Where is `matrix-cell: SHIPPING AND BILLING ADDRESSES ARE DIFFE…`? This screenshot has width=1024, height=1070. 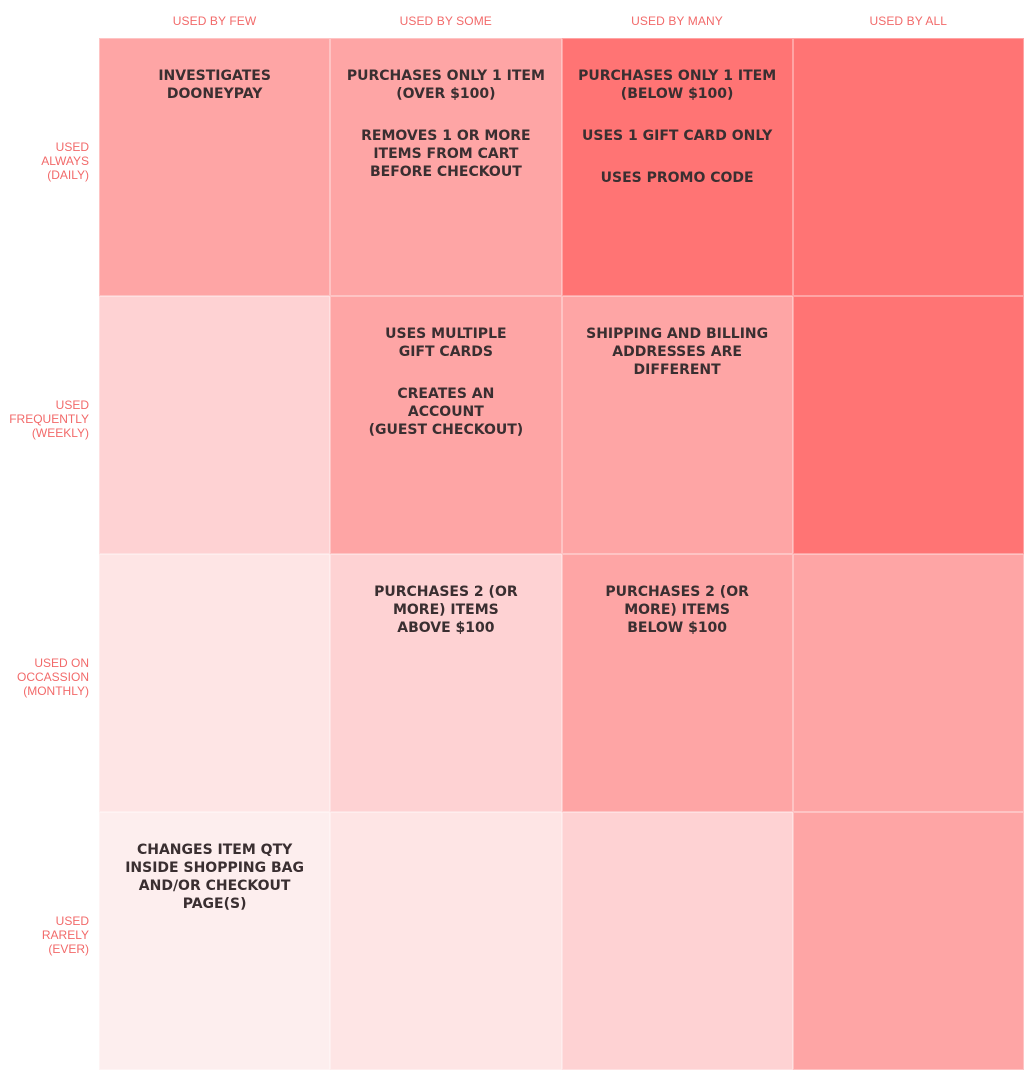
matrix-cell: SHIPPING AND BILLING ADDRESSES ARE DIFFE… is located at coordinates (677, 425).